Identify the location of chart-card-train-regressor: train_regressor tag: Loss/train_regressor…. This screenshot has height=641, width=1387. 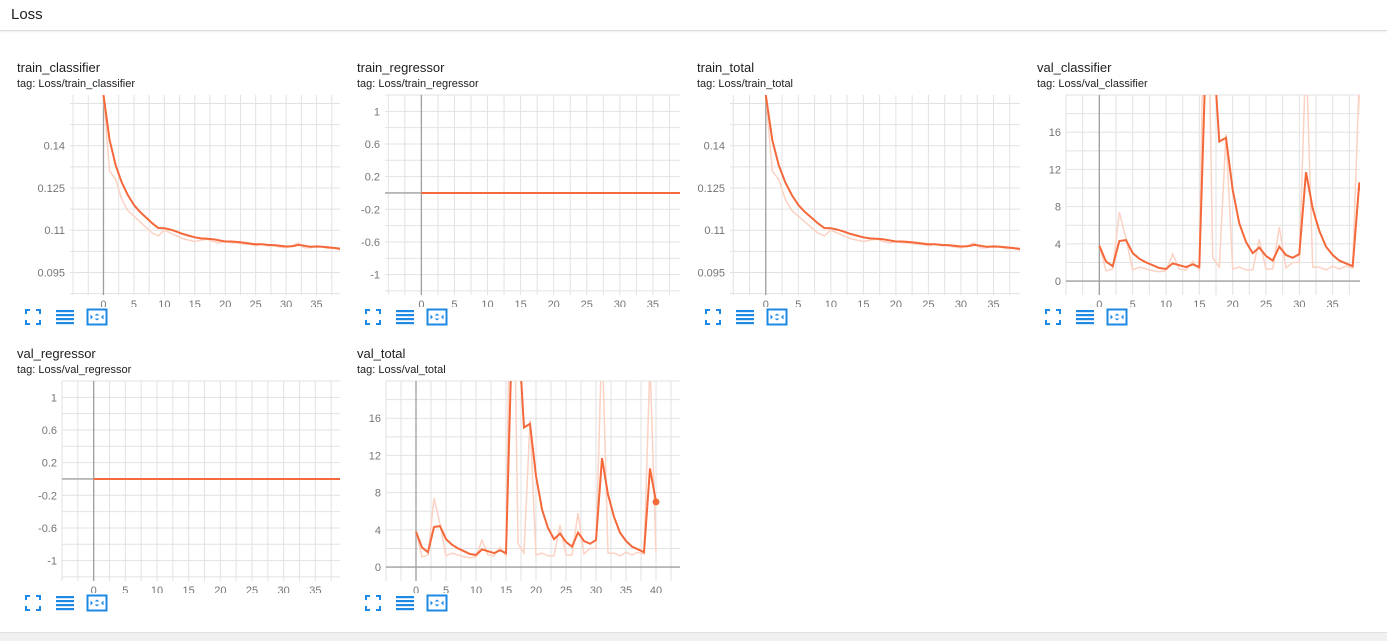
(510, 181).